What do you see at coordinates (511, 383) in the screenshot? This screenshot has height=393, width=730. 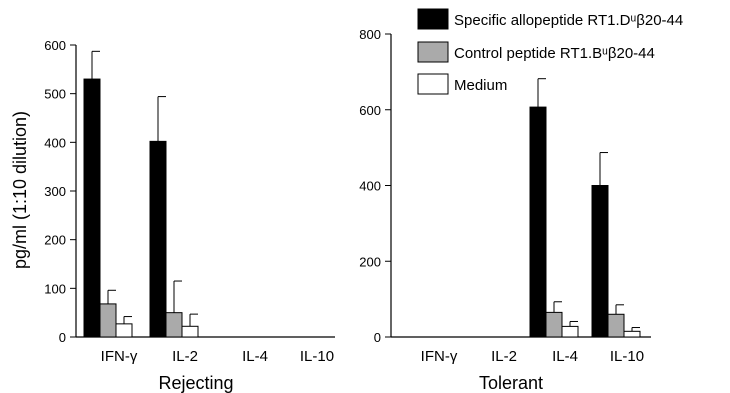 I see `x-axis-title-tolerant: Tolerant` at bounding box center [511, 383].